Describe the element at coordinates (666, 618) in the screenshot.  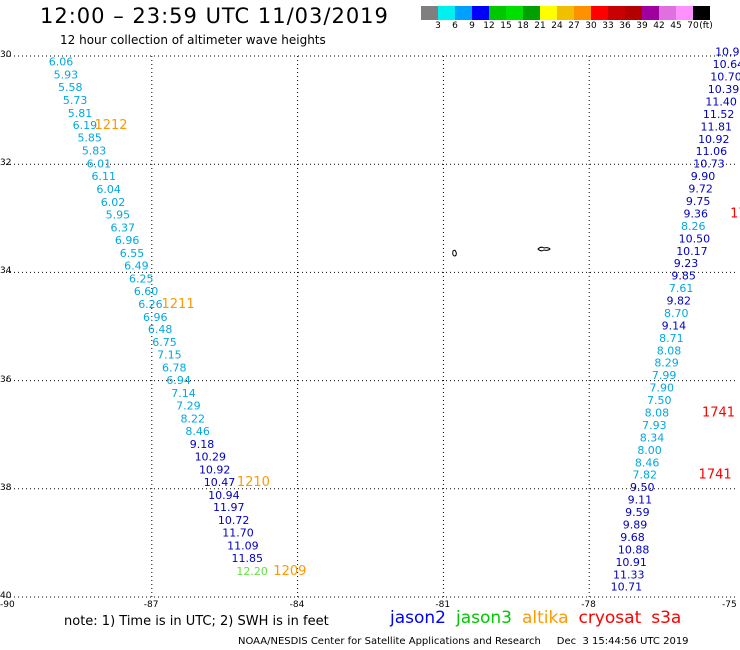
I see `legend-s3a: s3a` at that location.